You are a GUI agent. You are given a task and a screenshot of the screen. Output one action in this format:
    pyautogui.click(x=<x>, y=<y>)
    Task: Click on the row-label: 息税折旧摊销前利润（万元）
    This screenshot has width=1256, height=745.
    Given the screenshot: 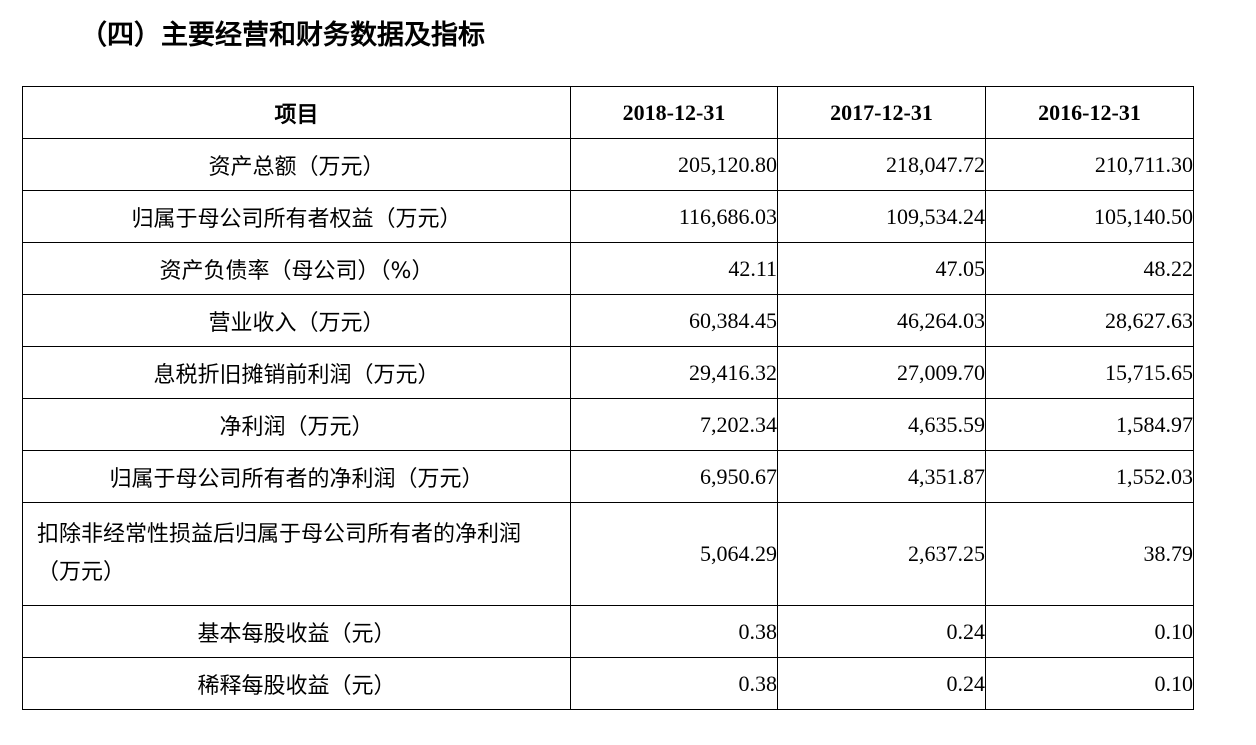 What is the action you would take?
    pyautogui.click(x=296, y=372)
    